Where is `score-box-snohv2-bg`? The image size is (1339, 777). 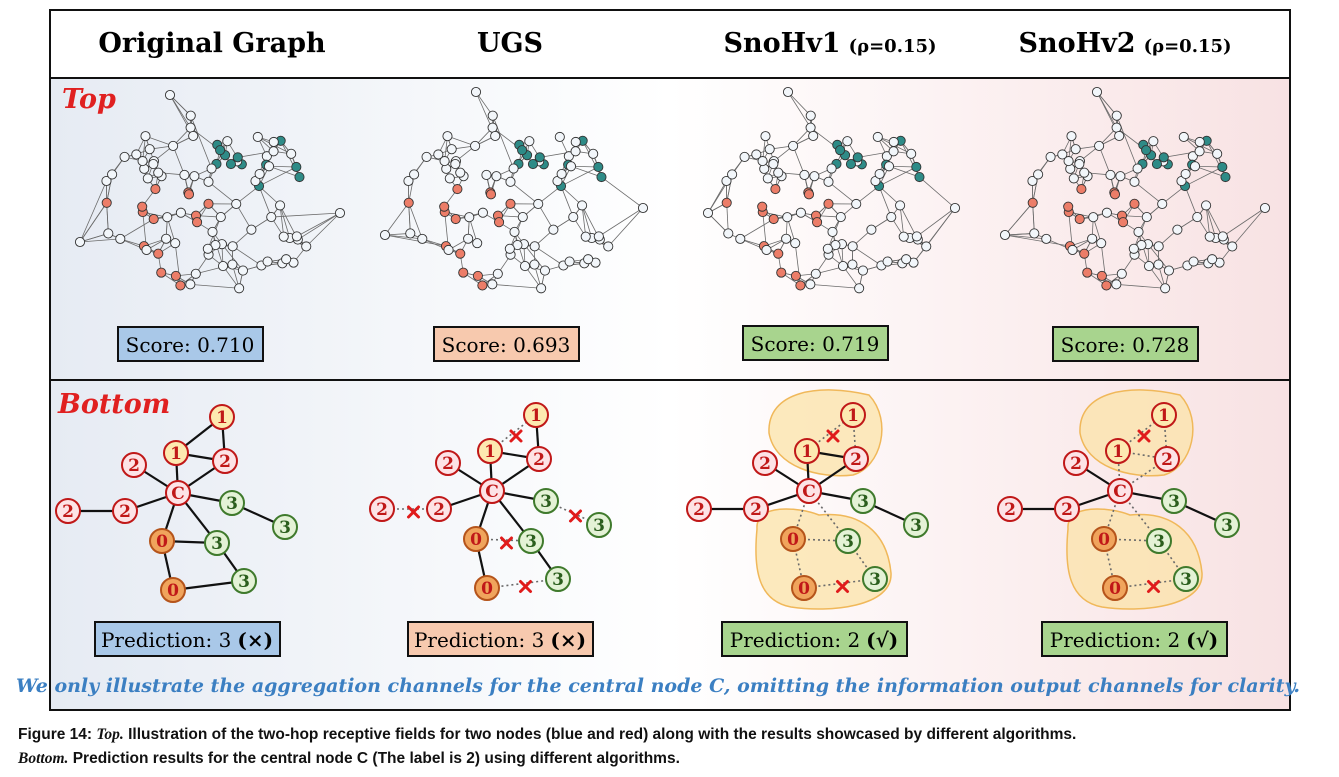 score-box-snohv2-bg is located at coordinates (1125, 344).